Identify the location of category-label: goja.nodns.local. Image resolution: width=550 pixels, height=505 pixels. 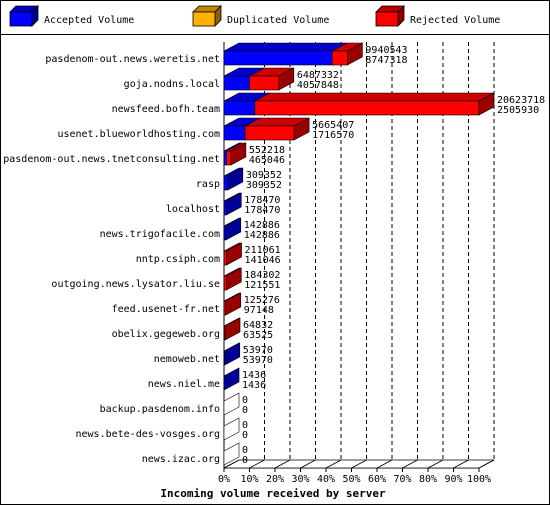
(172, 84).